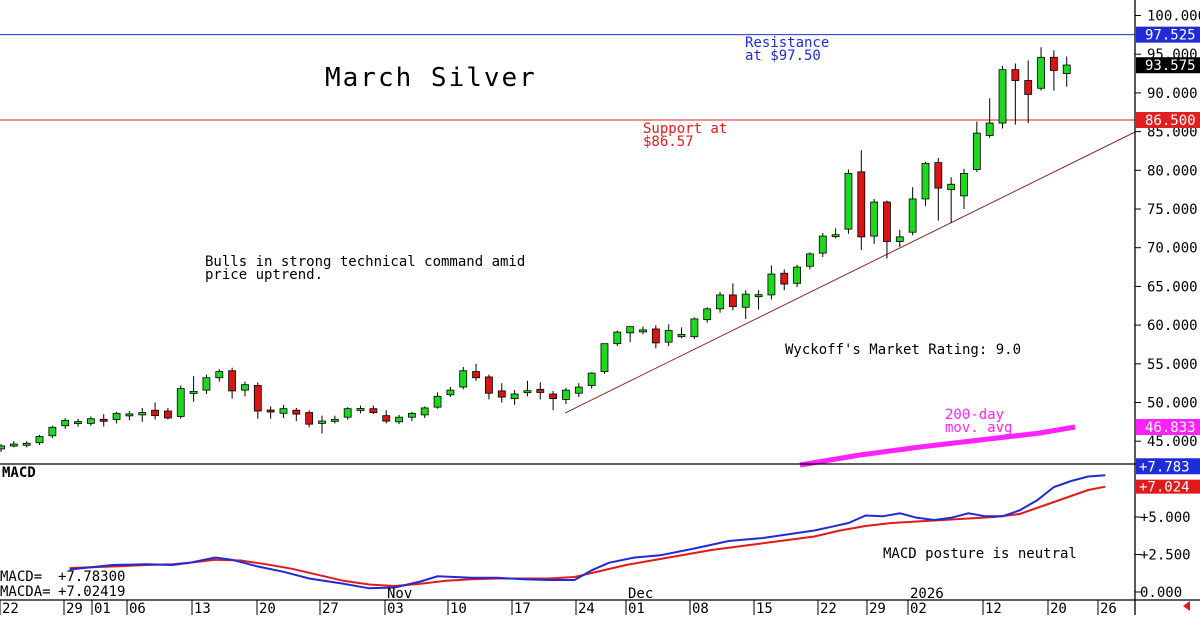  I want to click on x-tick-label: 15, so click(764, 608).